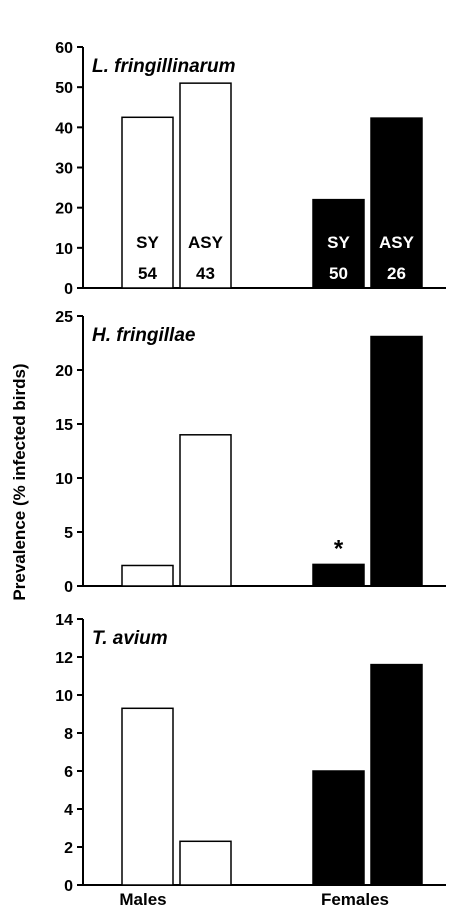  I want to click on y-tick-label: 50, so click(64, 88).